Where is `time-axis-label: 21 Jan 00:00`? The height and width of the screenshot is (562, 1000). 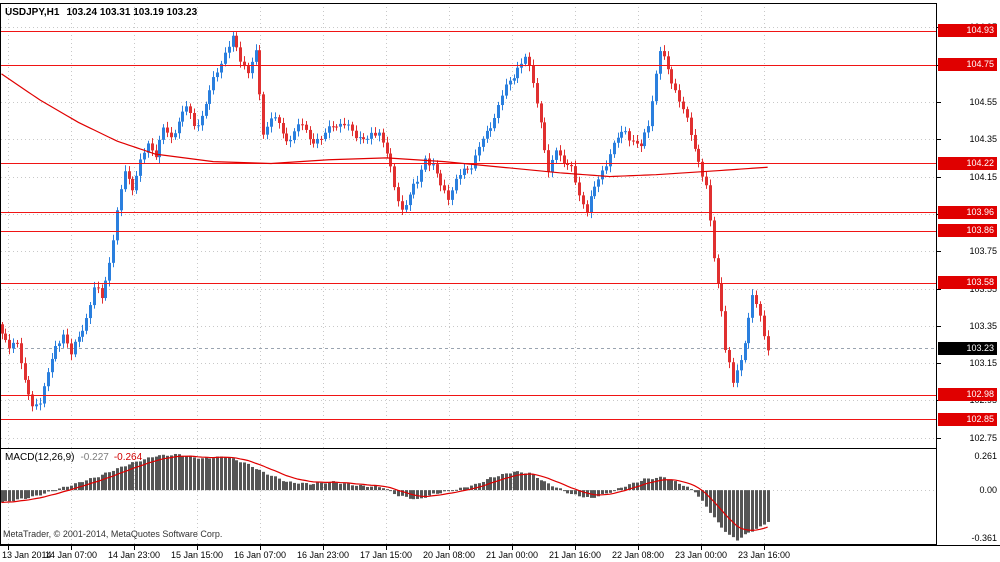 time-axis-label: 21 Jan 00:00 is located at coordinates (512, 555).